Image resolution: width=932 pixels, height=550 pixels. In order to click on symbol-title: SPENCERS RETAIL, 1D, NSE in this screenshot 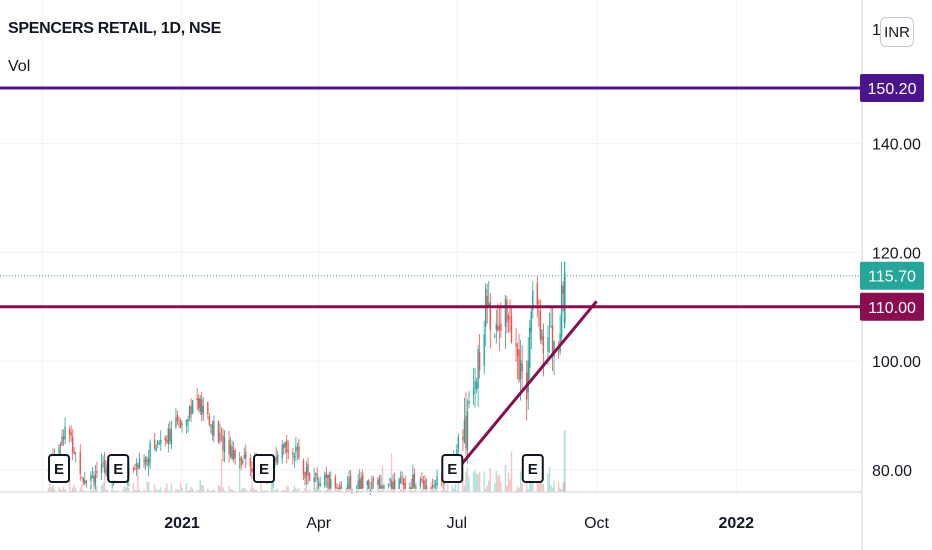, I will do `click(114, 28)`.